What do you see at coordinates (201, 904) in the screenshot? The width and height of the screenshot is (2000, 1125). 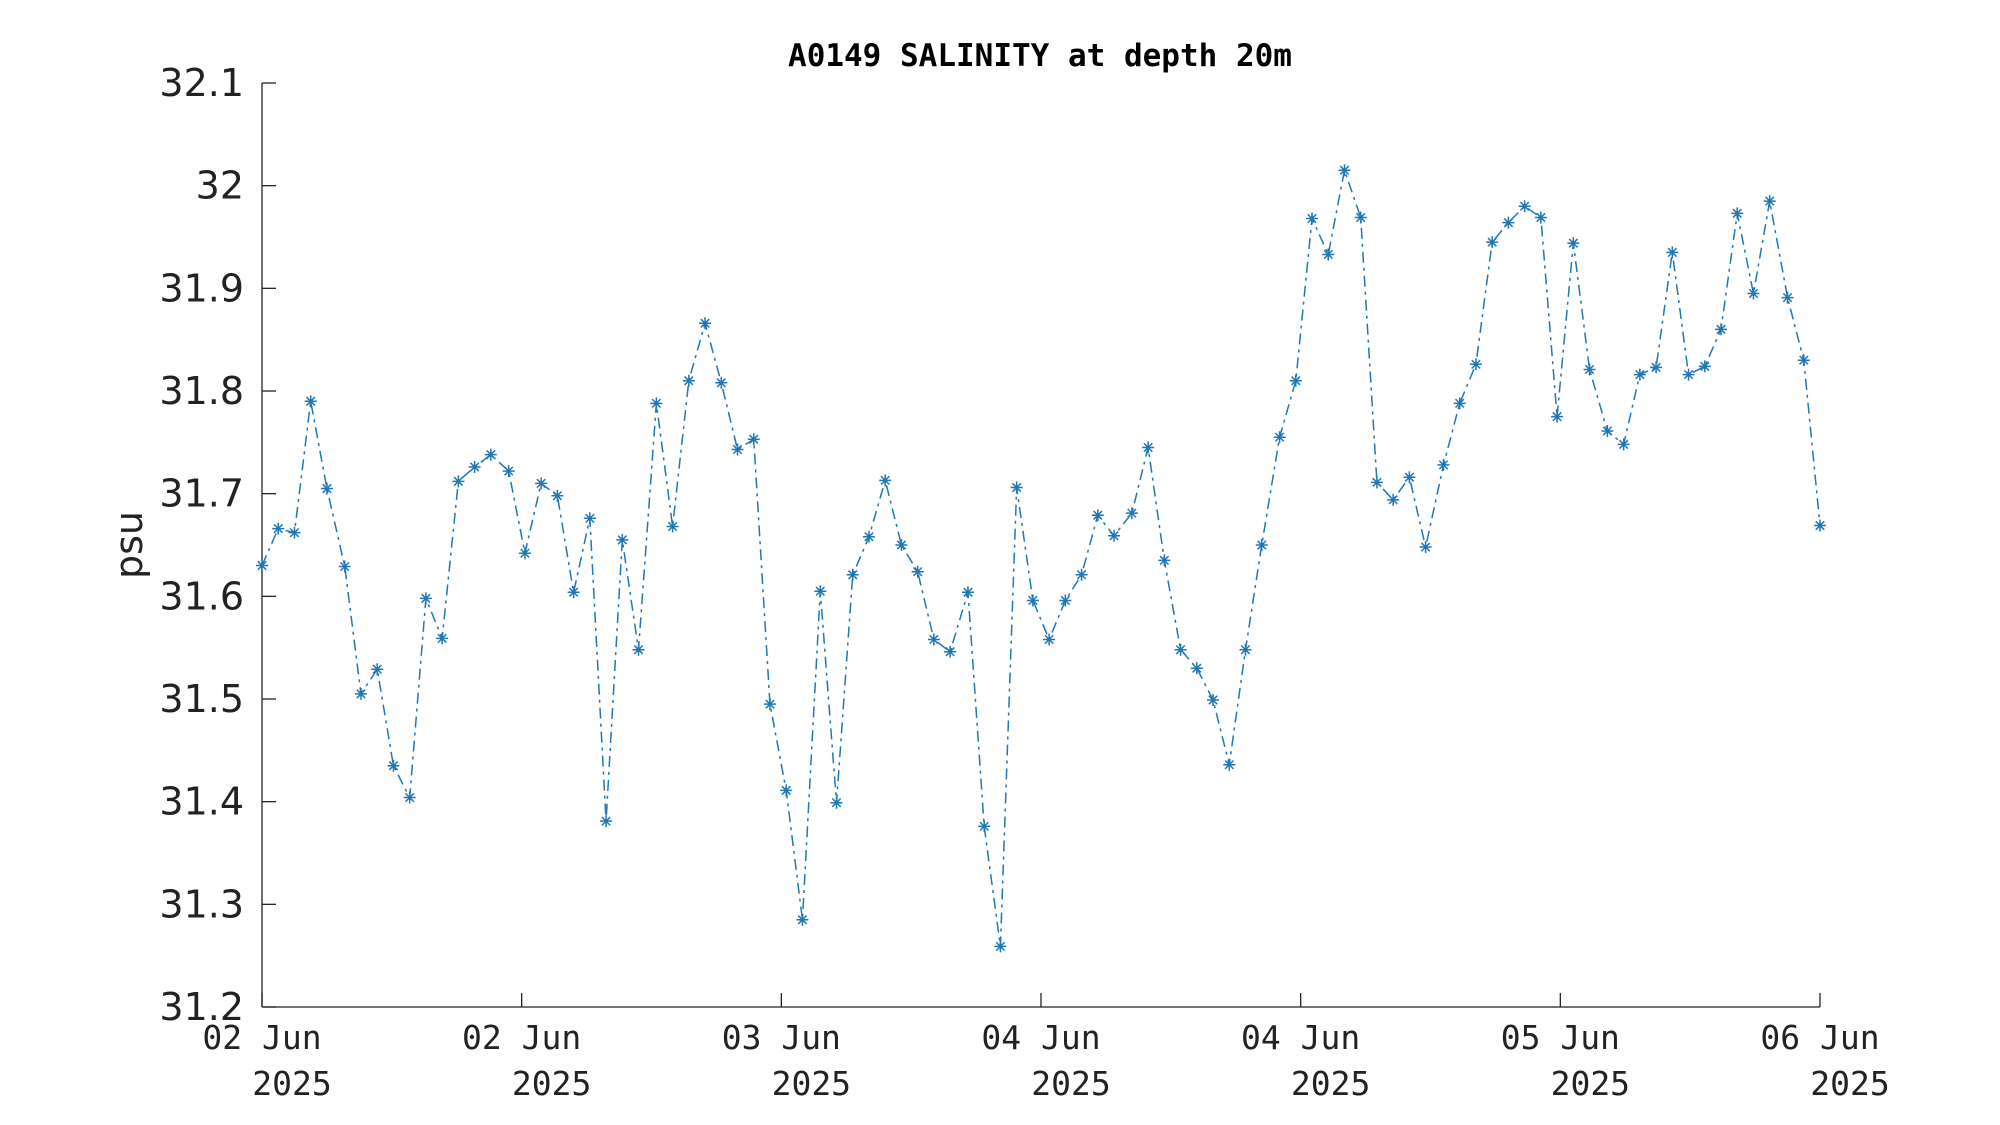 I see `y-tick-label: 31.3` at bounding box center [201, 904].